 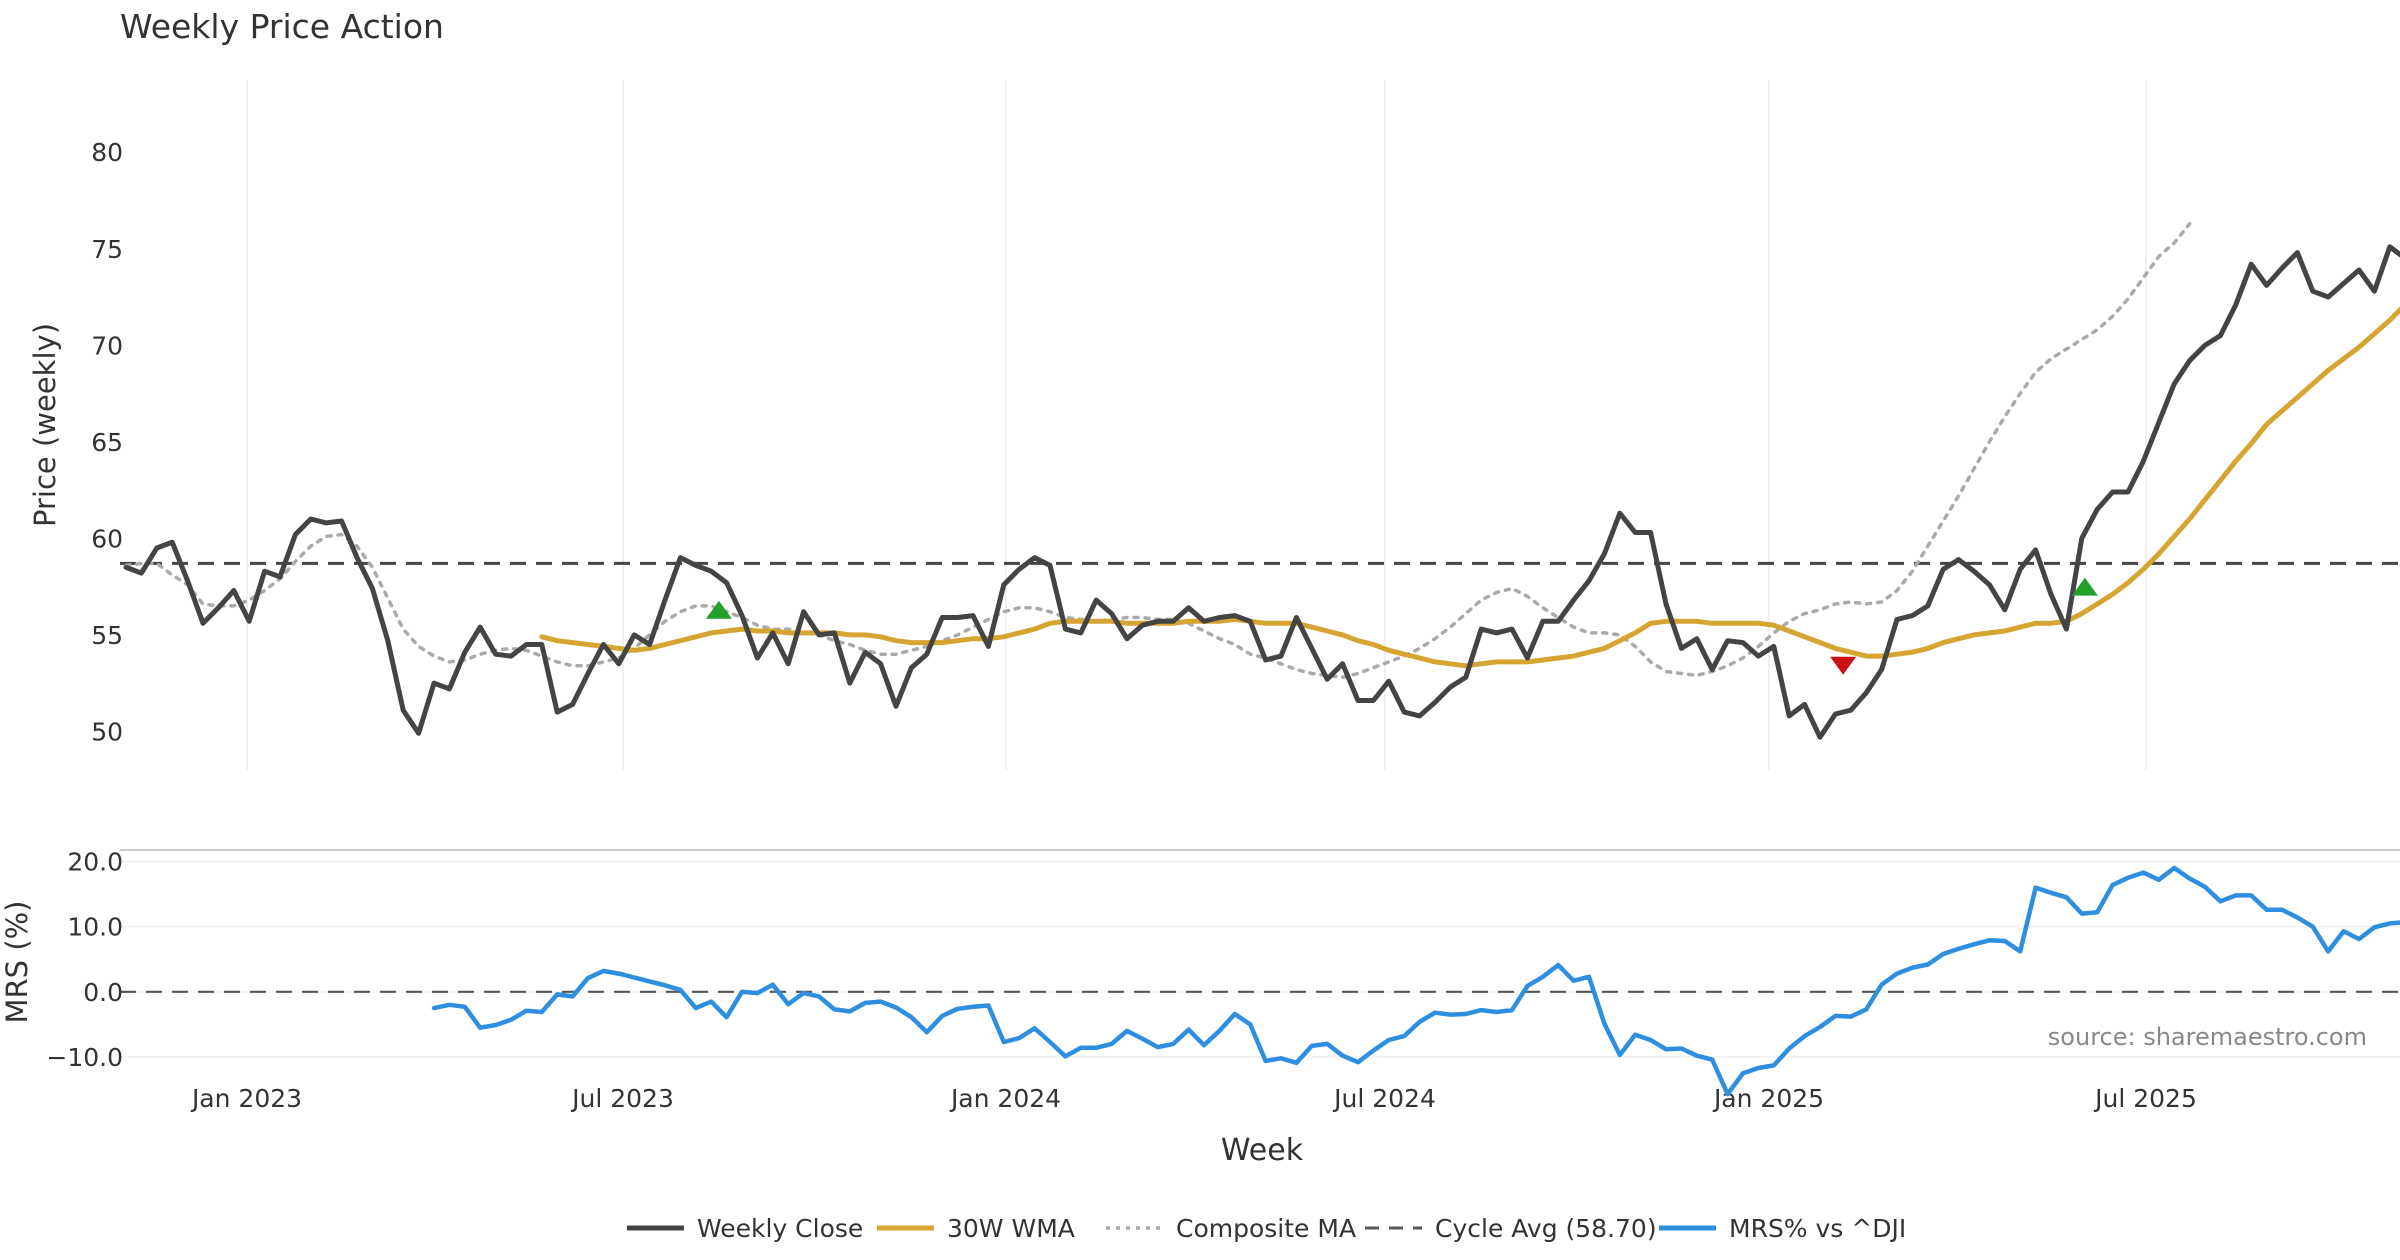 What do you see at coordinates (107, 249) in the screenshot?
I see `price-y-tick-label: 75` at bounding box center [107, 249].